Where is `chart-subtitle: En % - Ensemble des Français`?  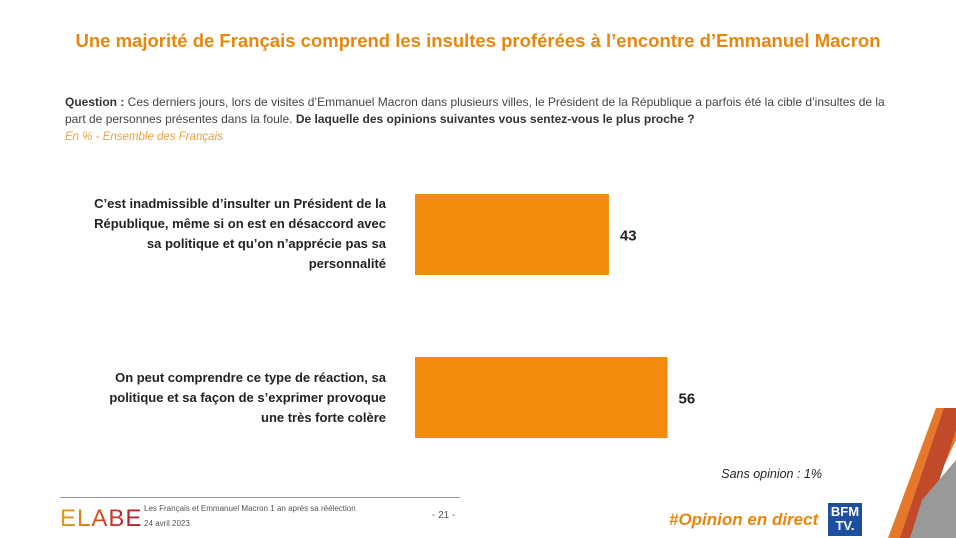
chart-subtitle: En % - Ensemble des Français is located at coordinates (144, 137).